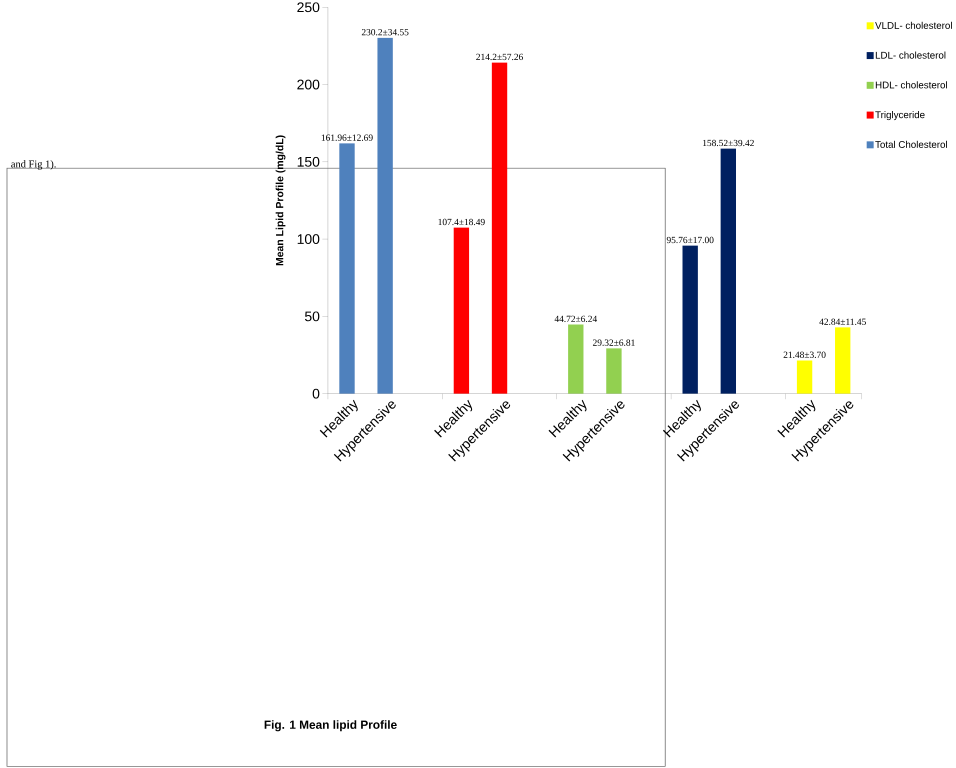 This screenshot has width=956, height=768. What do you see at coordinates (690, 240) in the screenshot?
I see `data-label: 95.76±17.00` at bounding box center [690, 240].